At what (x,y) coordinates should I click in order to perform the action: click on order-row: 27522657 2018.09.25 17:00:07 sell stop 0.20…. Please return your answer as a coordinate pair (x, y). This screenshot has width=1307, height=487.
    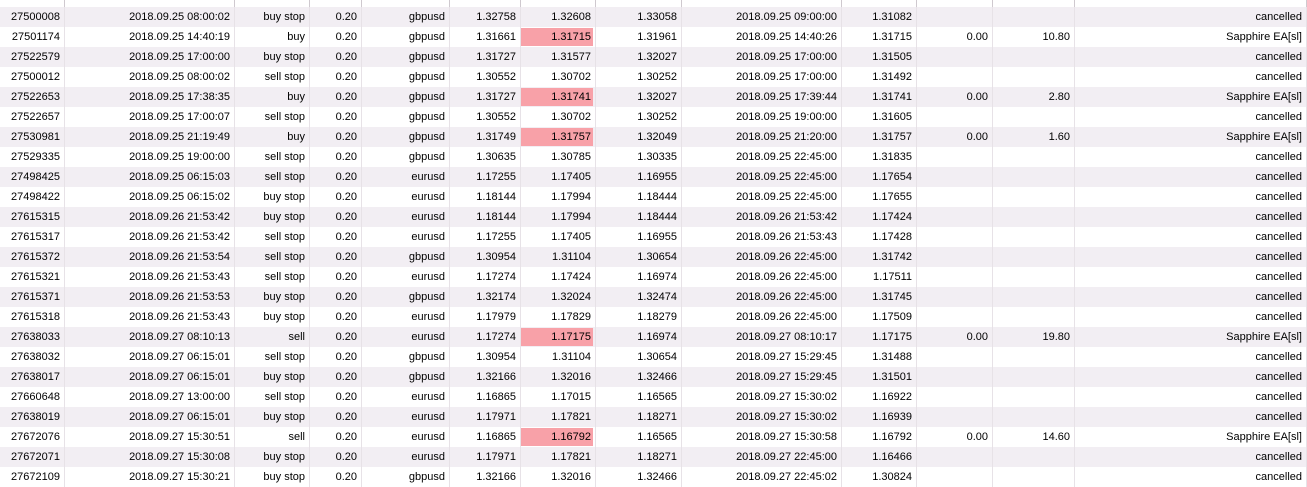
    Looking at the image, I should click on (653, 117).